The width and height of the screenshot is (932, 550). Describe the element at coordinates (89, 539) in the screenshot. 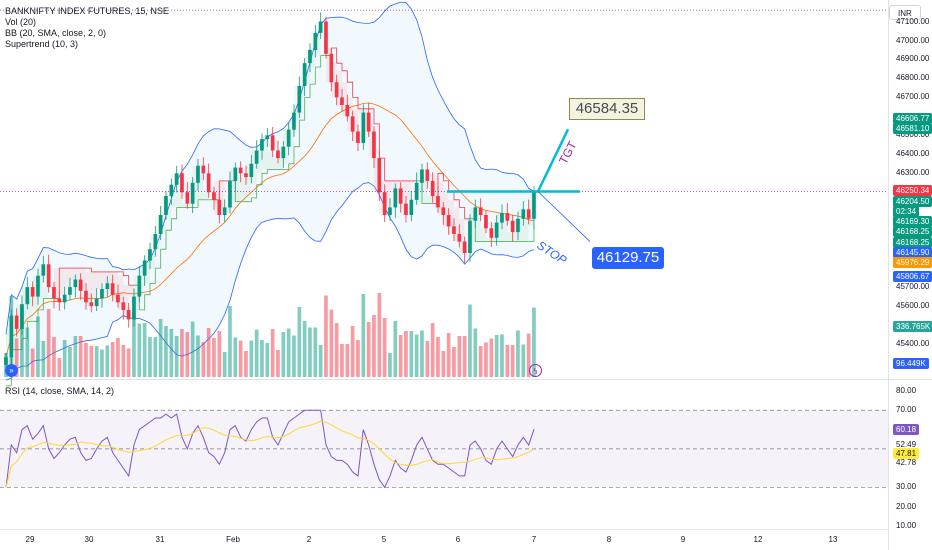

I see `time-tick-label: 30` at that location.